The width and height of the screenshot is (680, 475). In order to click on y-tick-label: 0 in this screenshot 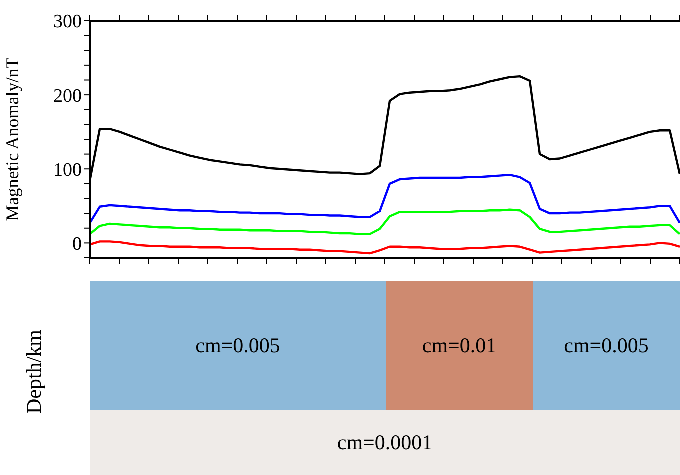, I will do `click(77, 244)`.